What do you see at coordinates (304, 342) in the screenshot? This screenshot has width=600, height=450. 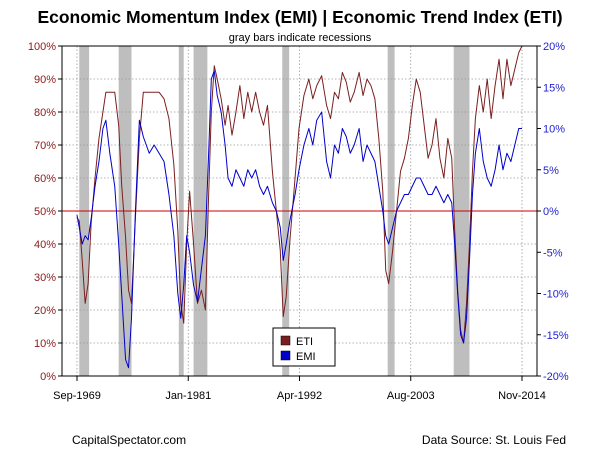 I see `legend-label-eti: ETI` at bounding box center [304, 342].